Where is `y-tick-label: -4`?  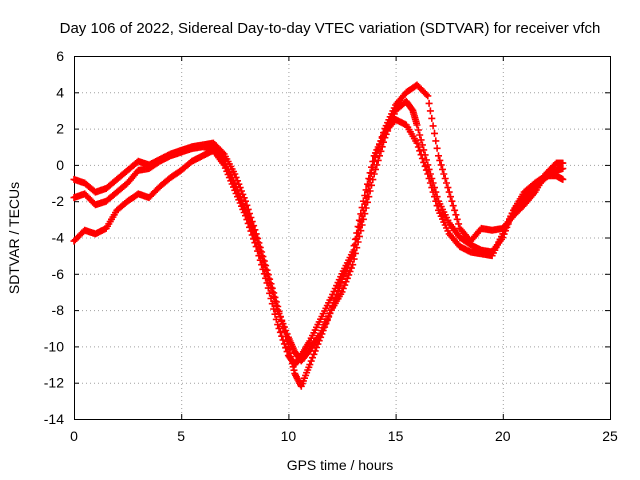
y-tick-label: -4 is located at coordinates (58, 238).